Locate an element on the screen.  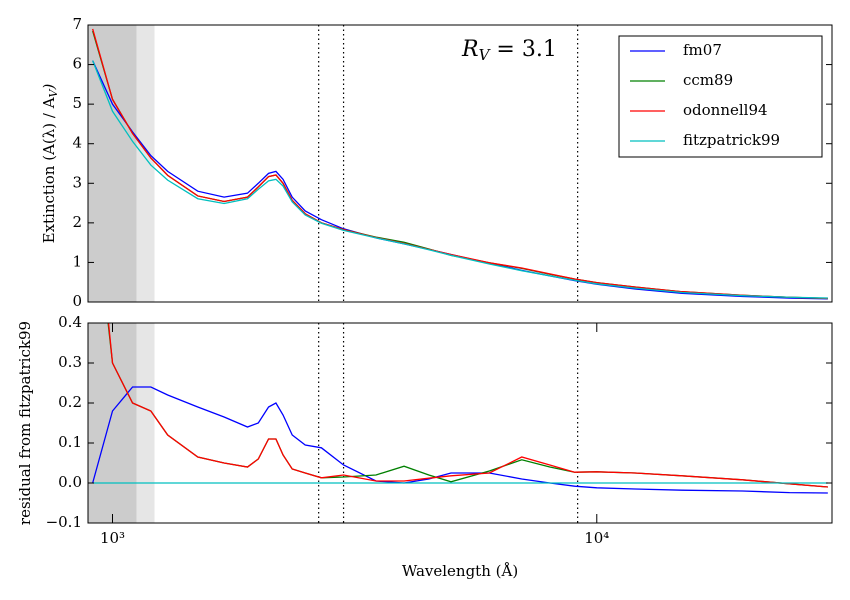
y-tick-label: 1 is located at coordinates (77, 261).